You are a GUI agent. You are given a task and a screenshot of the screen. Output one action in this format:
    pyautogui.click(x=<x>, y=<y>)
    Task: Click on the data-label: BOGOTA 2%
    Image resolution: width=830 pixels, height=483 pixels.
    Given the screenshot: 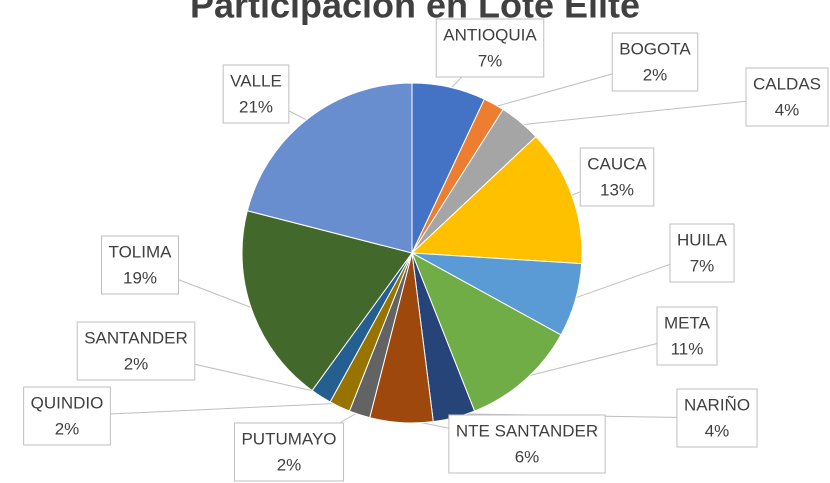 What is the action you would take?
    pyautogui.click(x=655, y=62)
    